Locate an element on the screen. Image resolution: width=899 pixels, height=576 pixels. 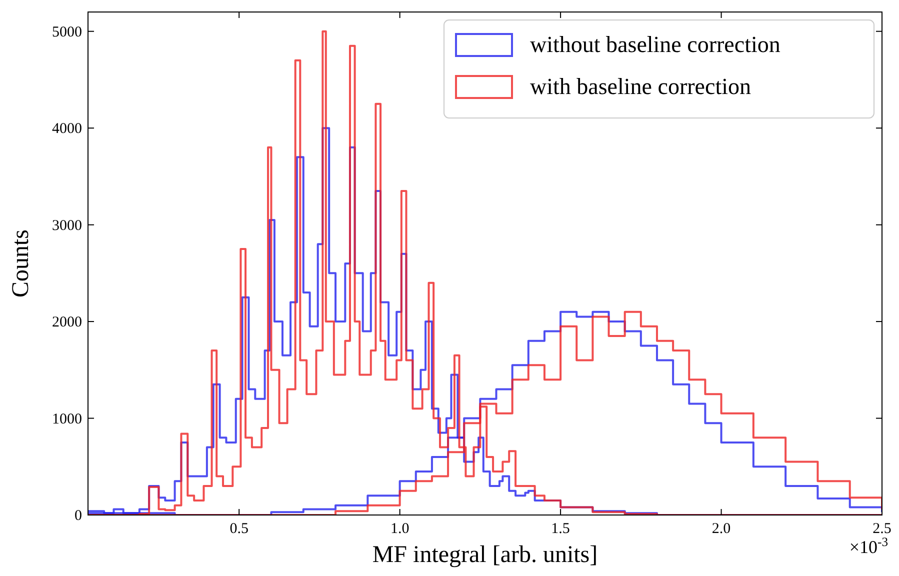
y-tick-label: 1000 is located at coordinates (67, 419).